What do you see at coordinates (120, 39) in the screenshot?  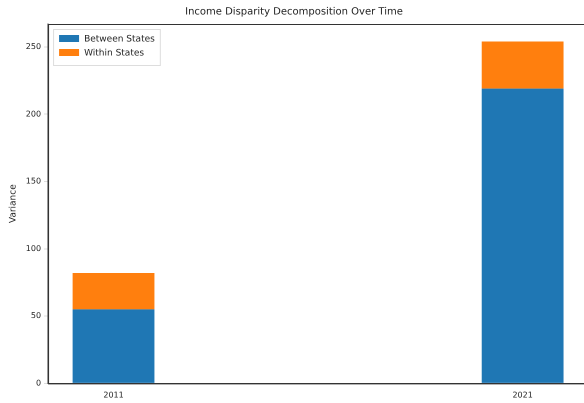 I see `legend-label: Between States` at bounding box center [120, 39].